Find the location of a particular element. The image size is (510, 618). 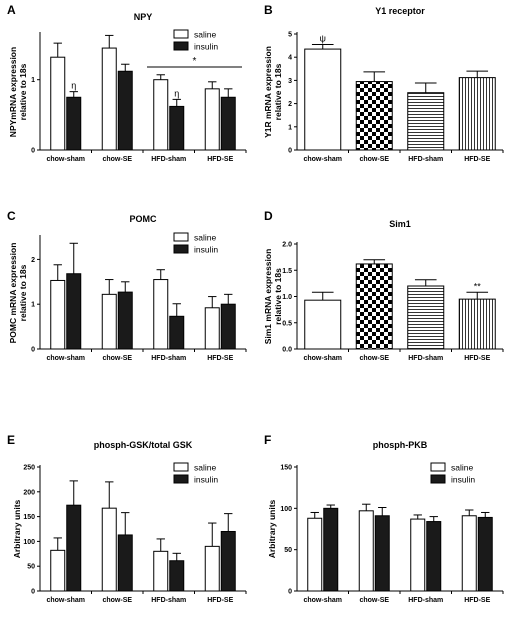

y-tick-label: 200 is located at coordinates (29, 492).